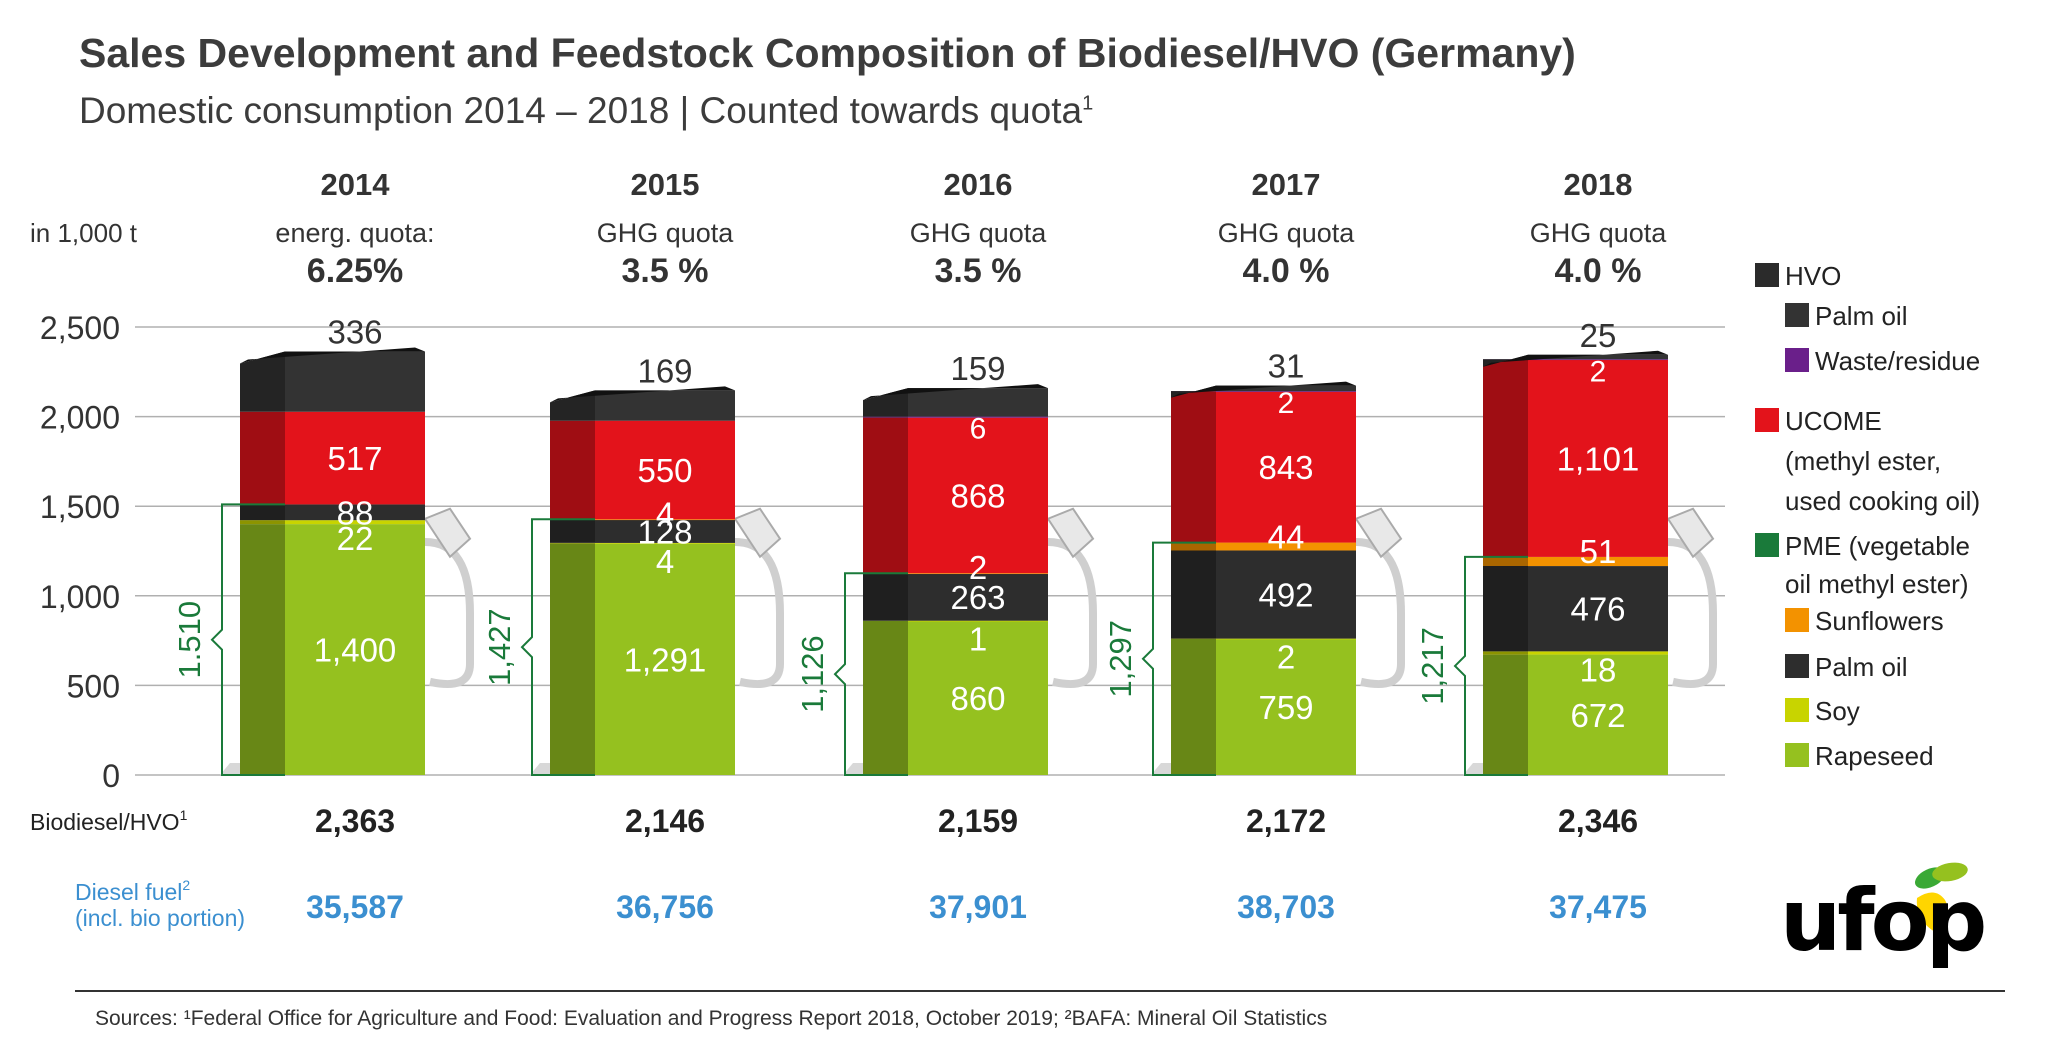 The height and width of the screenshot is (1037, 2048). I want to click on y-tick-label: 1,500, so click(80, 507).